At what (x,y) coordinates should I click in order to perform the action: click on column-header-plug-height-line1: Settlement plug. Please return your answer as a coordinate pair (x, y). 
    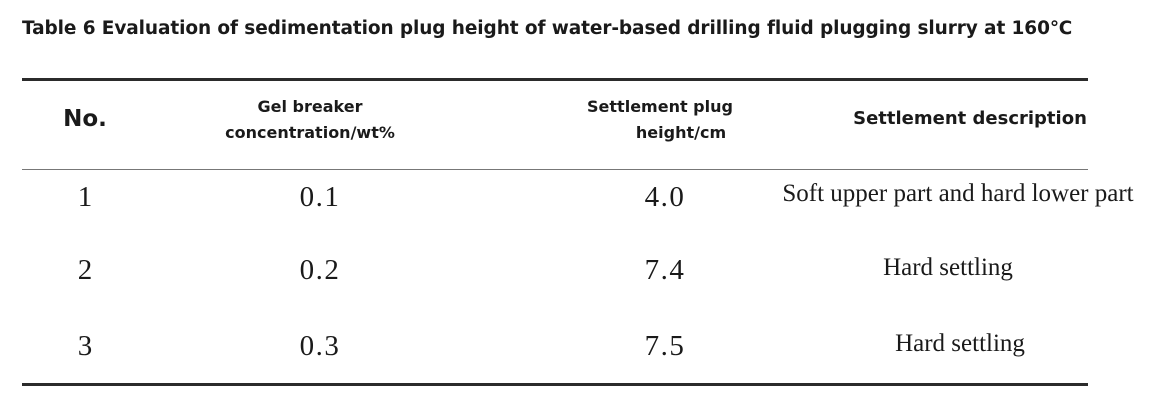
    Looking at the image, I should click on (660, 106).